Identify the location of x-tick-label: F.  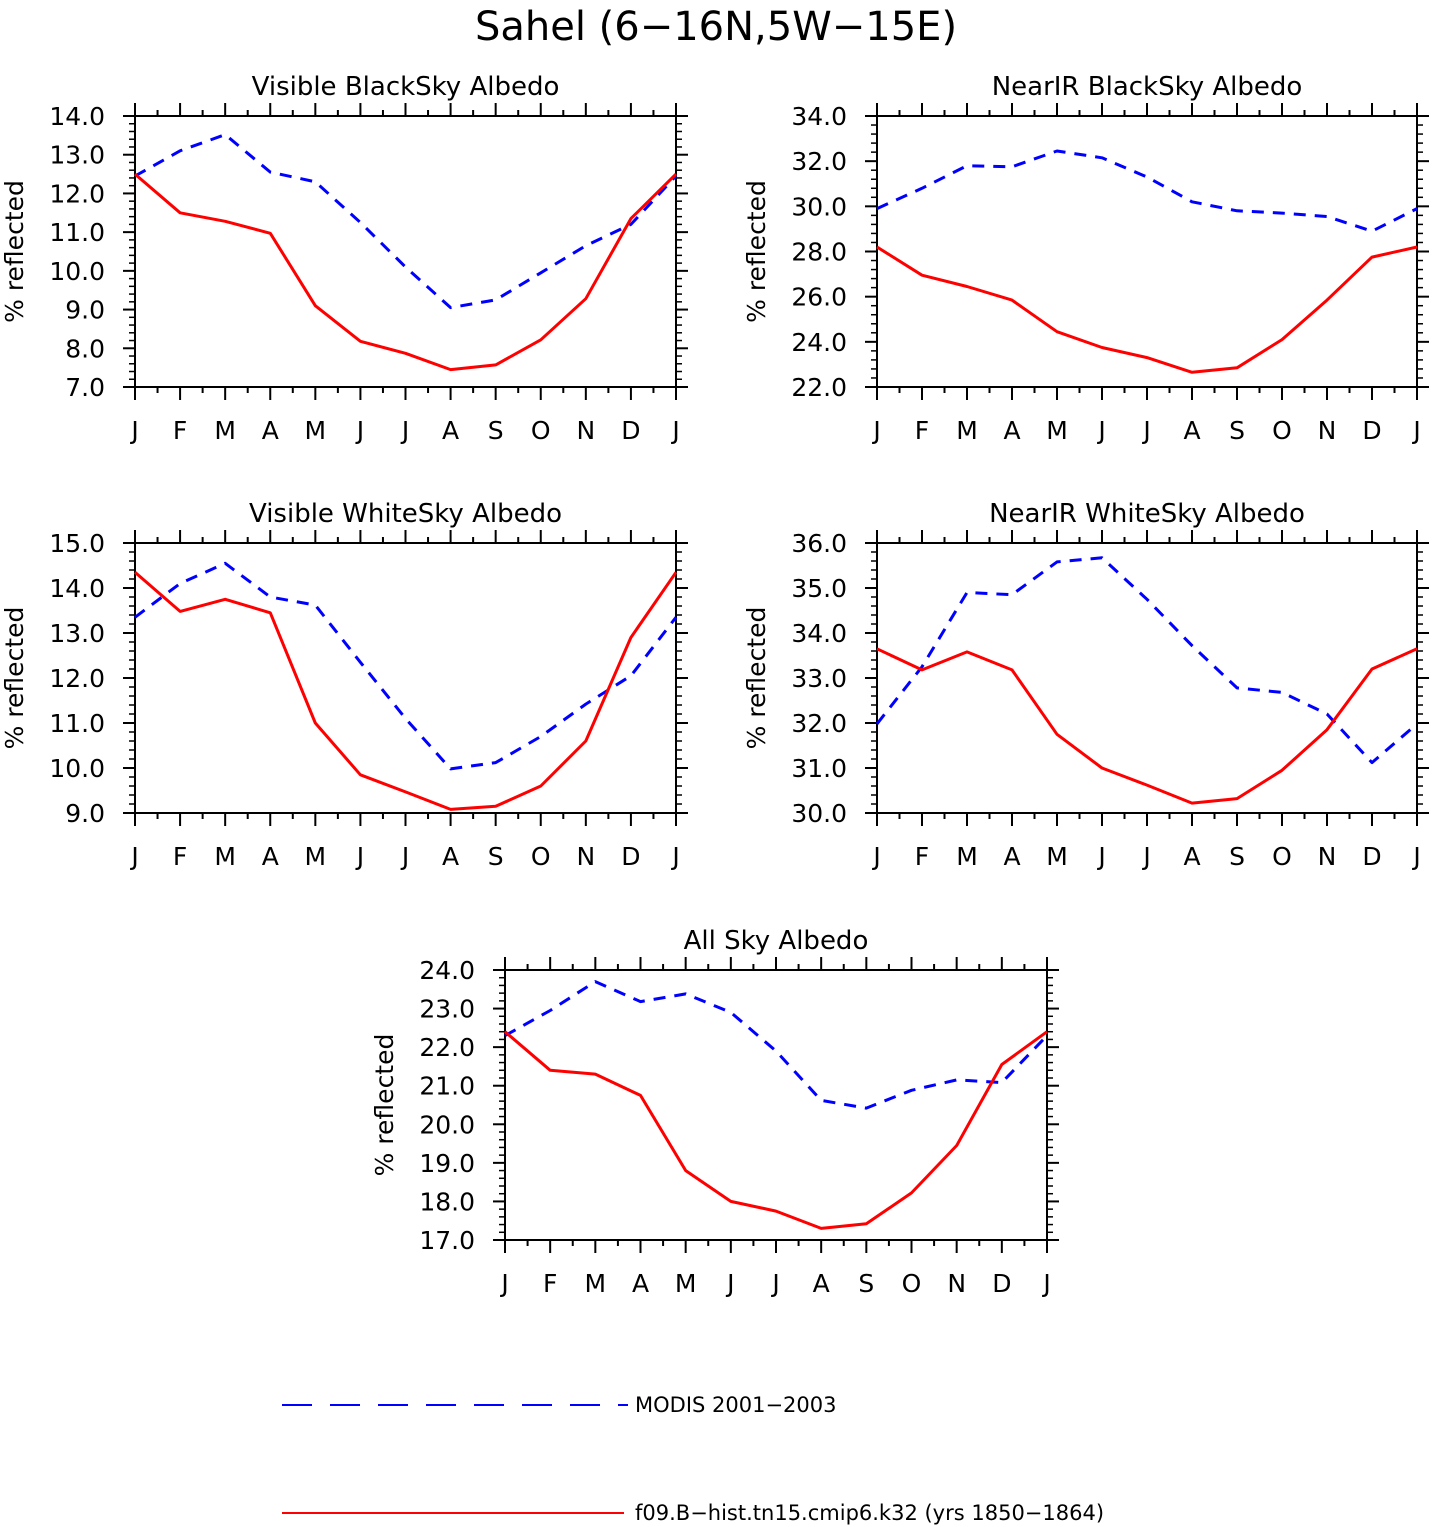
(180, 856).